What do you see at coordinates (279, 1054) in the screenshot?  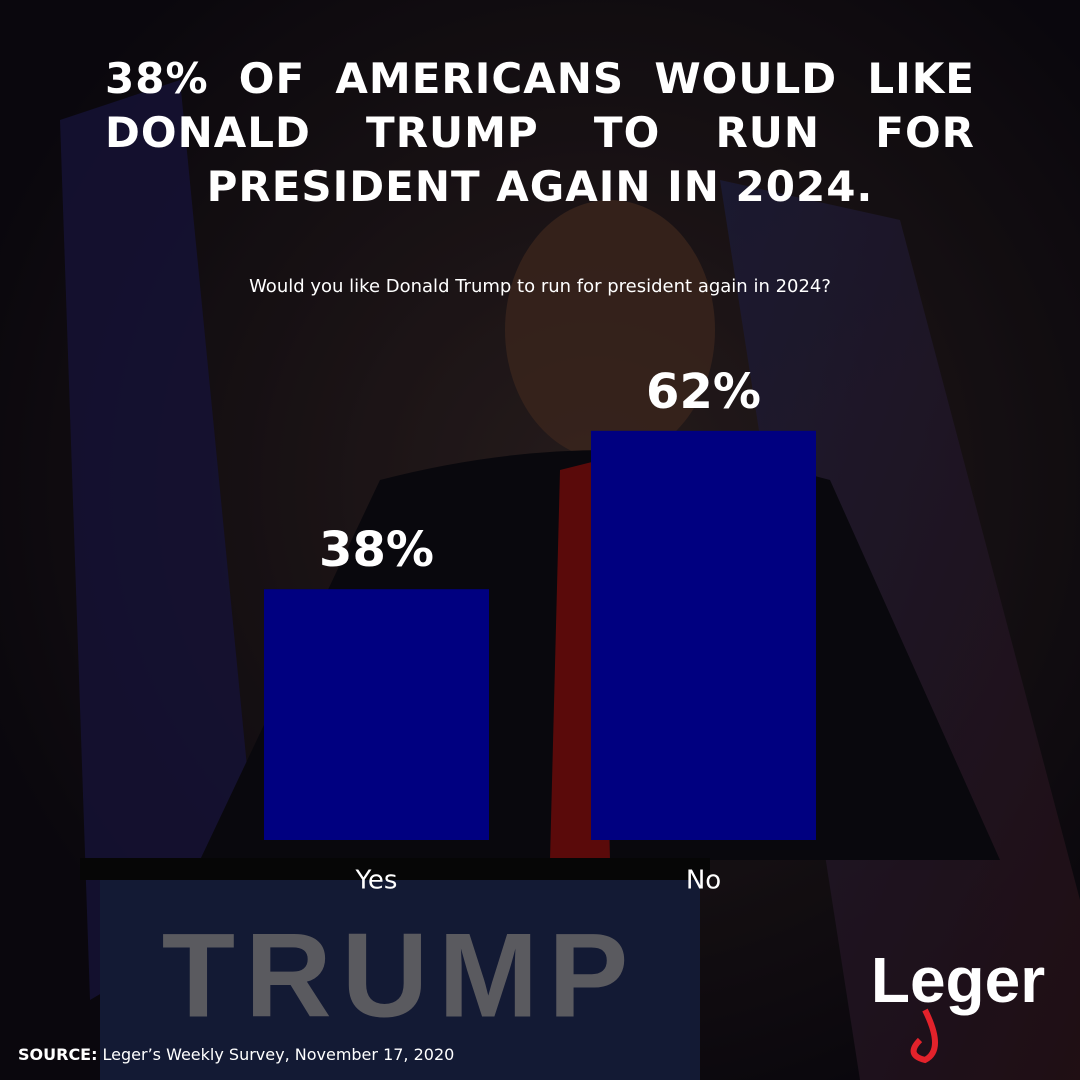 I see `source-text: Leger’s Weekly Survey, November 17, 2020` at bounding box center [279, 1054].